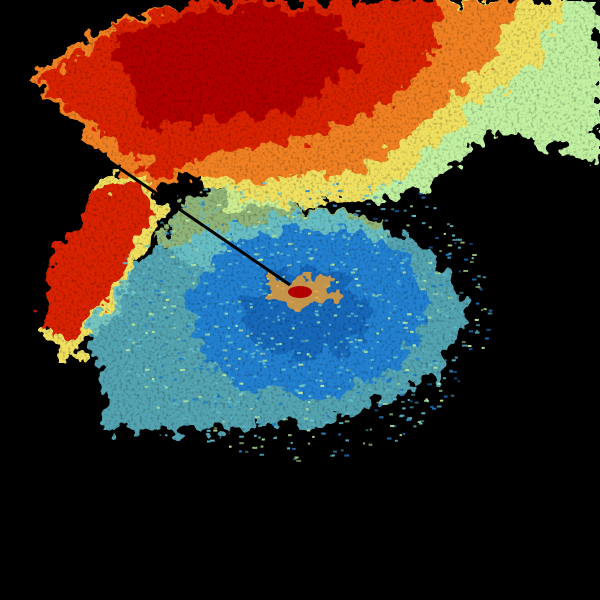  What do you see at coordinates (300, 292) in the screenshot?
I see `ground-clutter-center` at bounding box center [300, 292].